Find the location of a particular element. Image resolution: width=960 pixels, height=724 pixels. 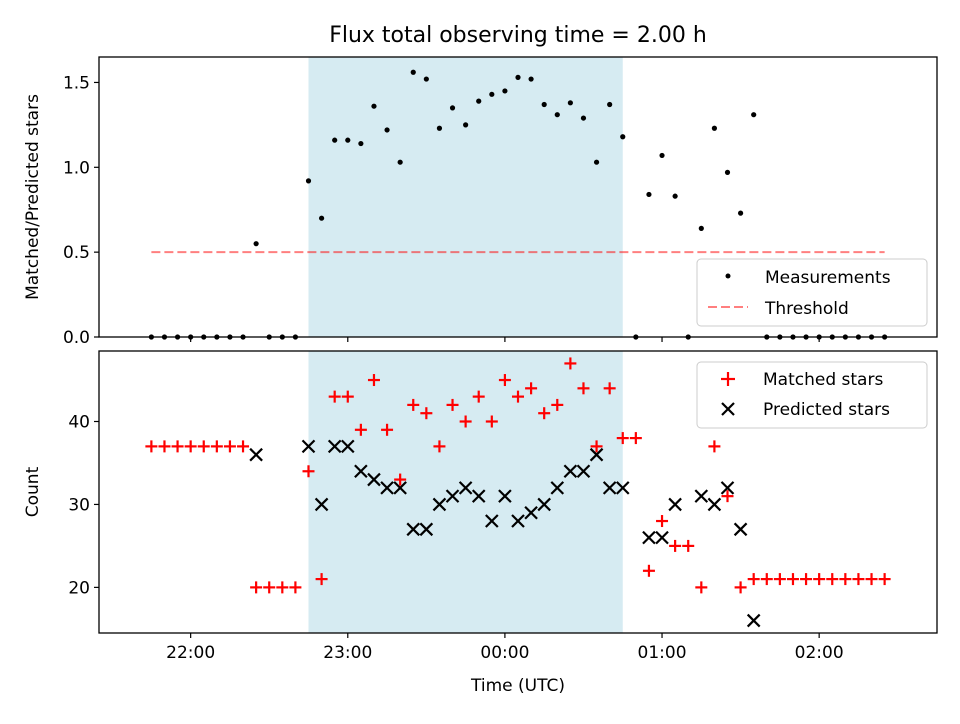

legend-threshold-label: Threshold is located at coordinates (806, 309).